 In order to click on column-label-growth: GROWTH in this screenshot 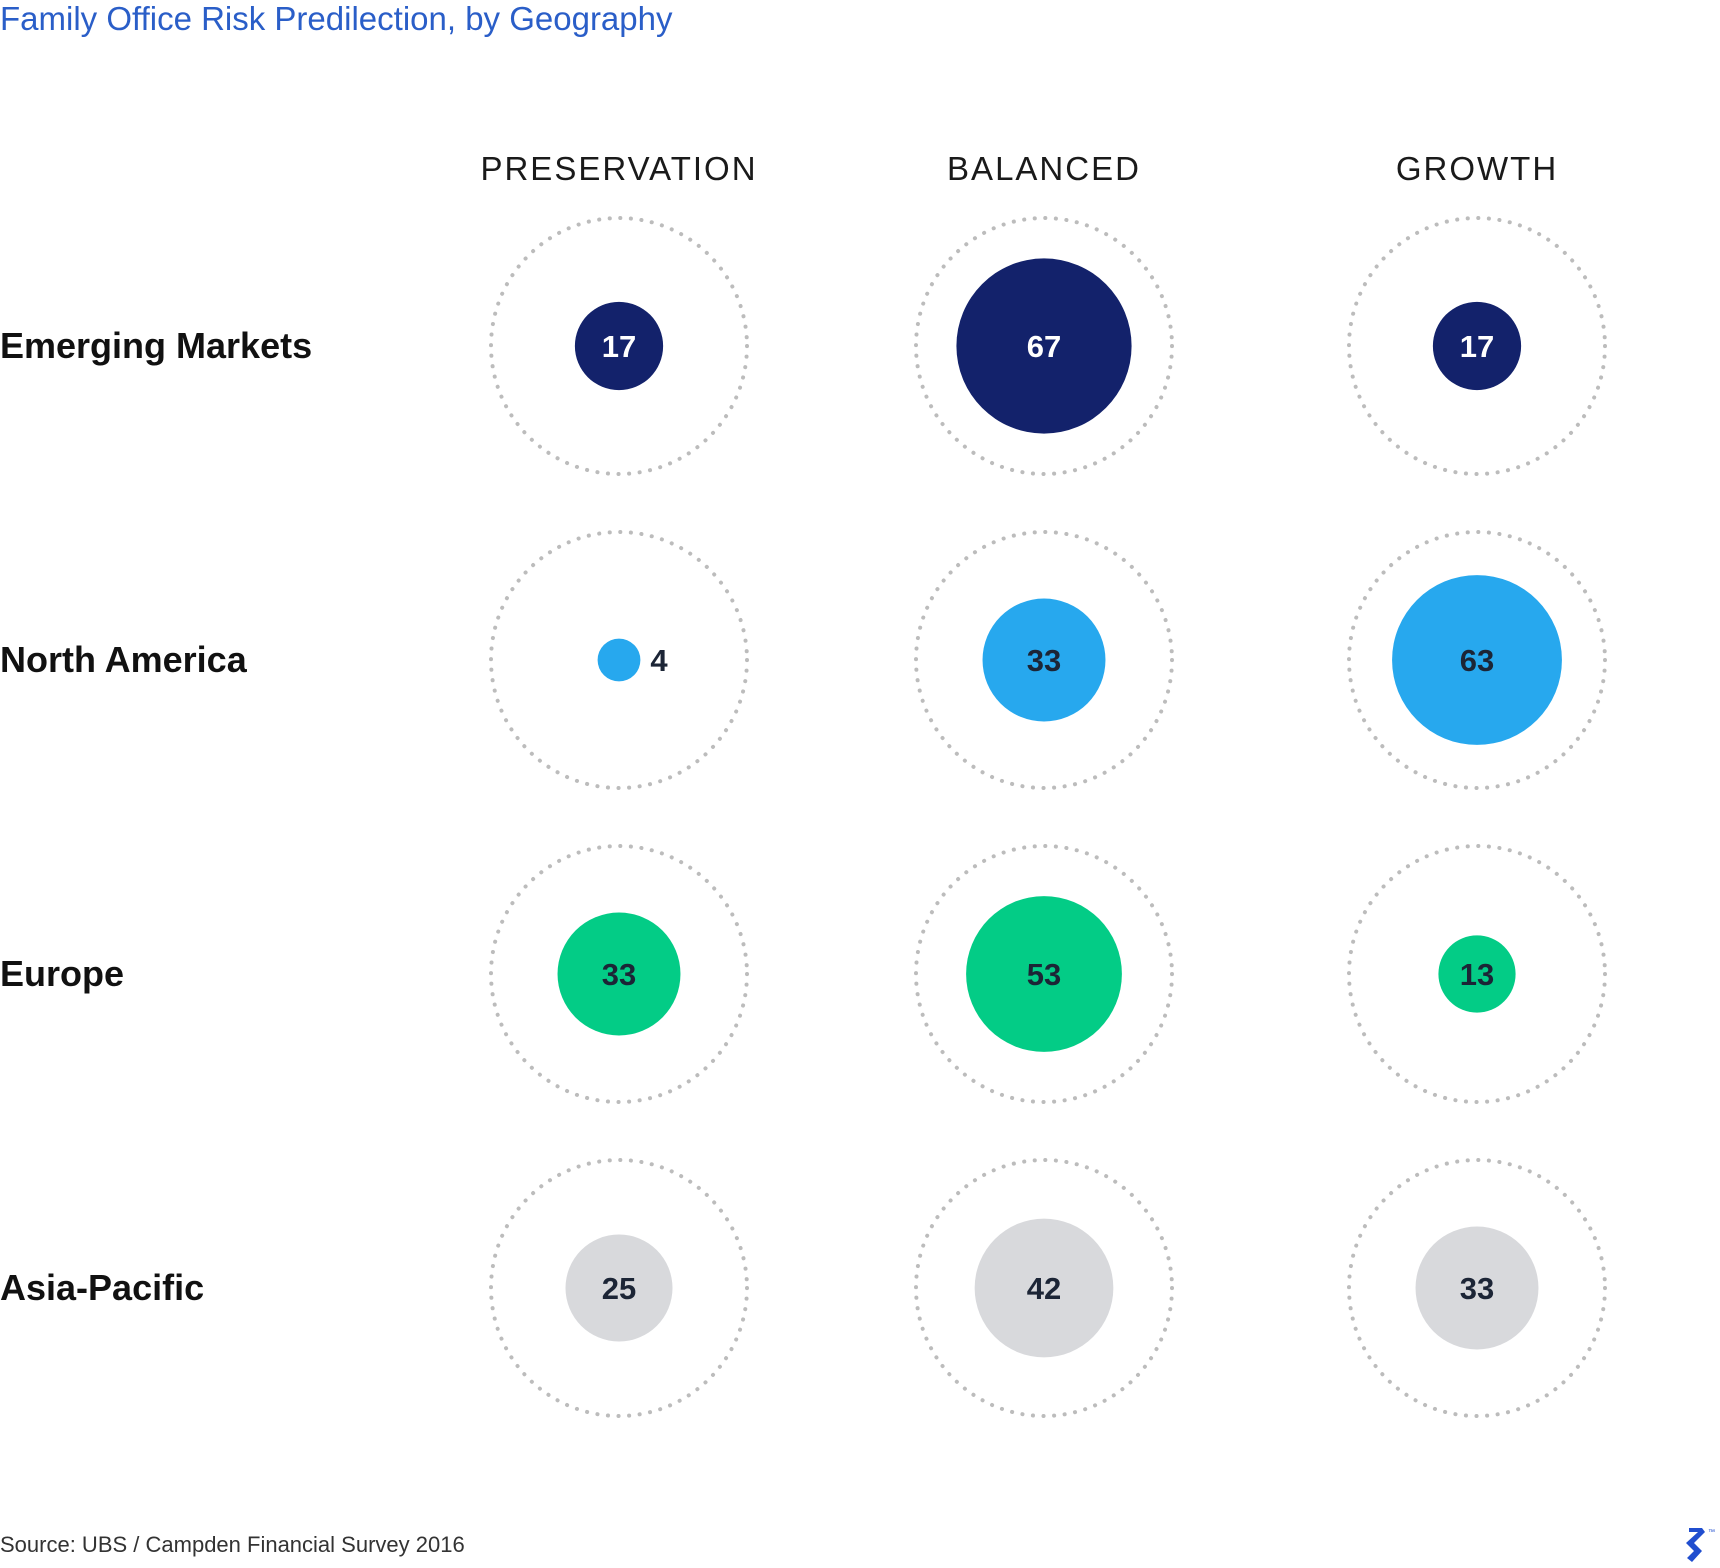, I will do `click(1477, 168)`.